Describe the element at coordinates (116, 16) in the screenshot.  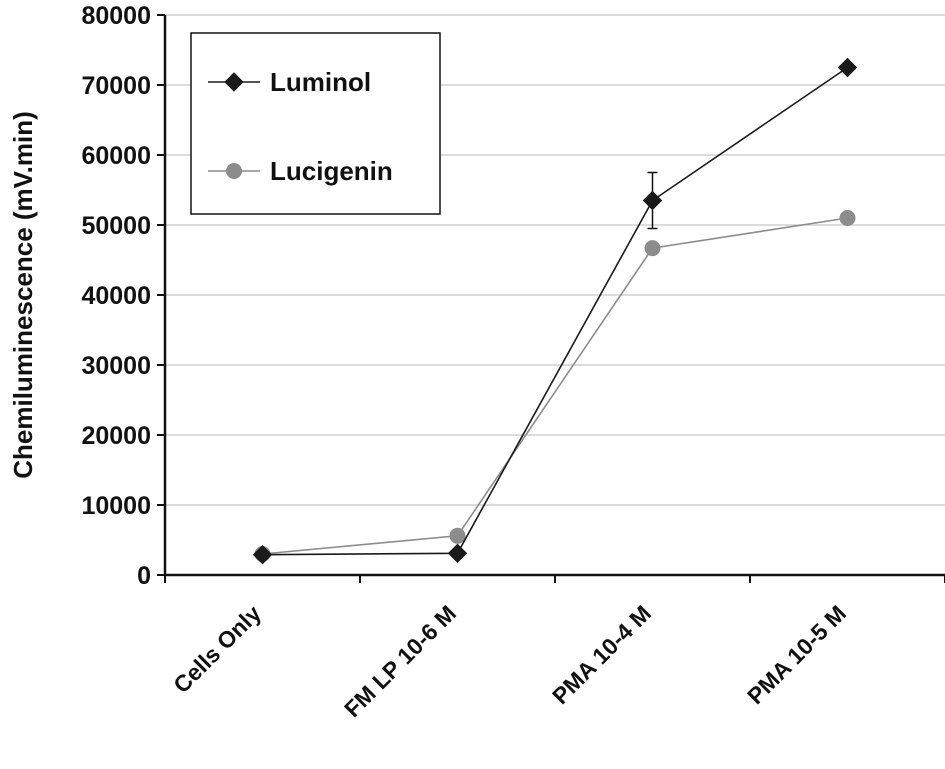
I see `y-tick-label: 80000` at that location.